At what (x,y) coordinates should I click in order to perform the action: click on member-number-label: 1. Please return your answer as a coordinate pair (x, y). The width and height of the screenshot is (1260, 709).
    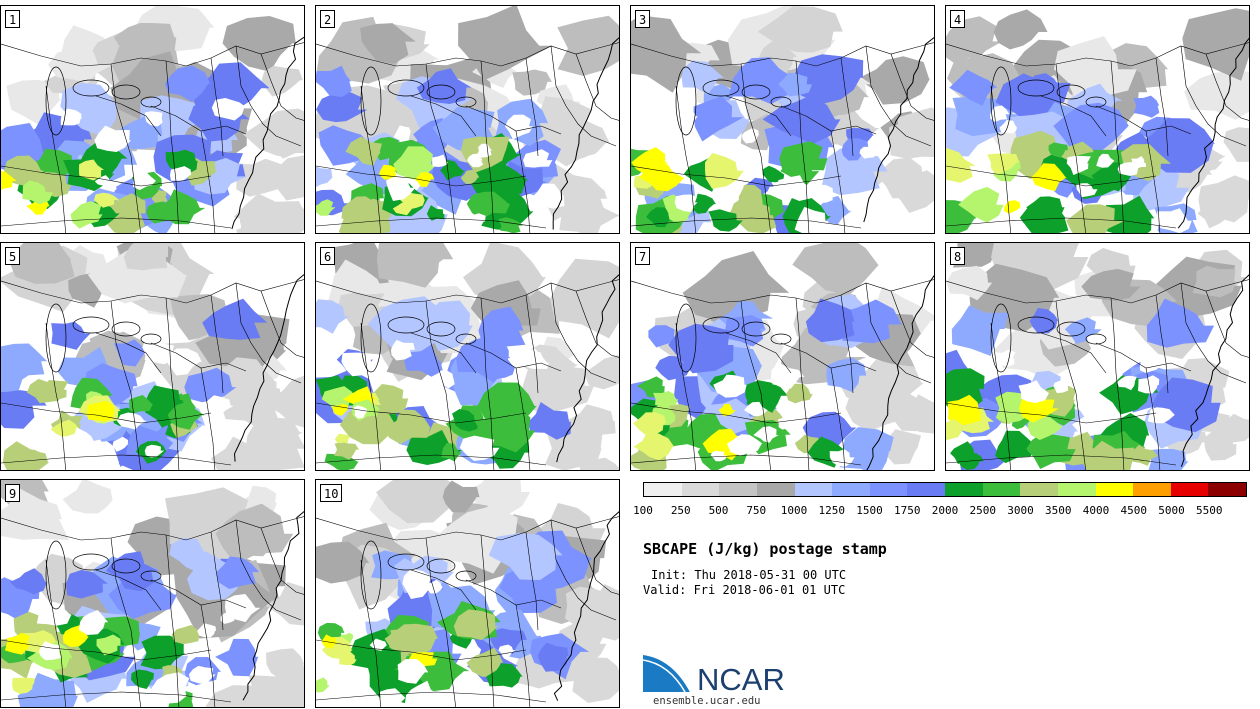
    Looking at the image, I should click on (13, 19).